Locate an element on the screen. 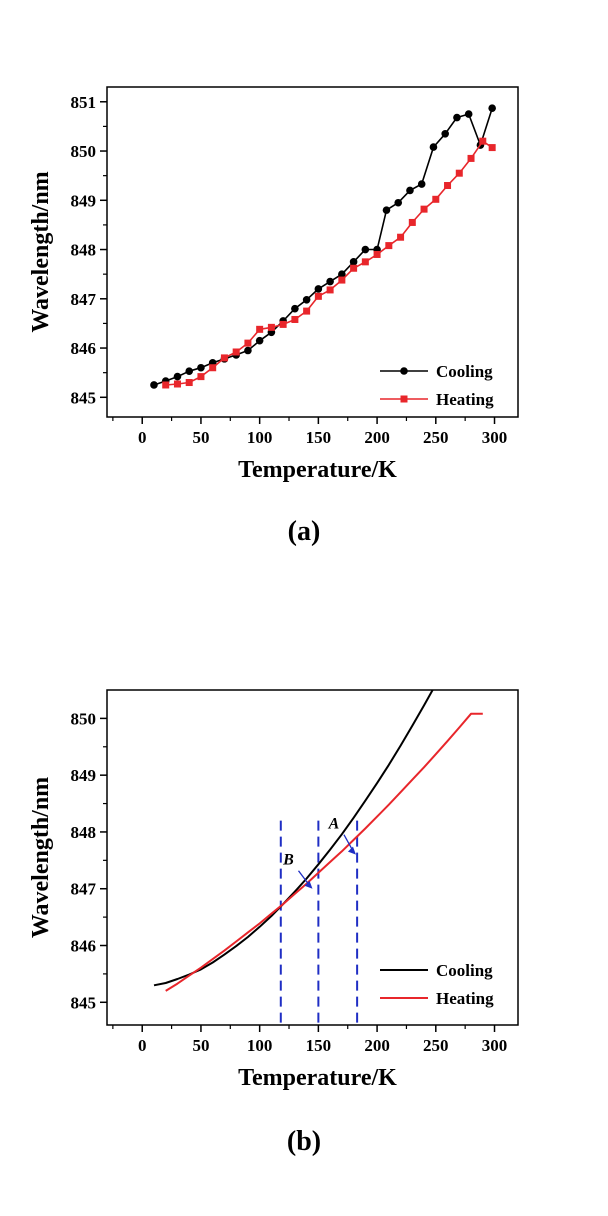  x-tick-label: 0 is located at coordinates (142, 1045).